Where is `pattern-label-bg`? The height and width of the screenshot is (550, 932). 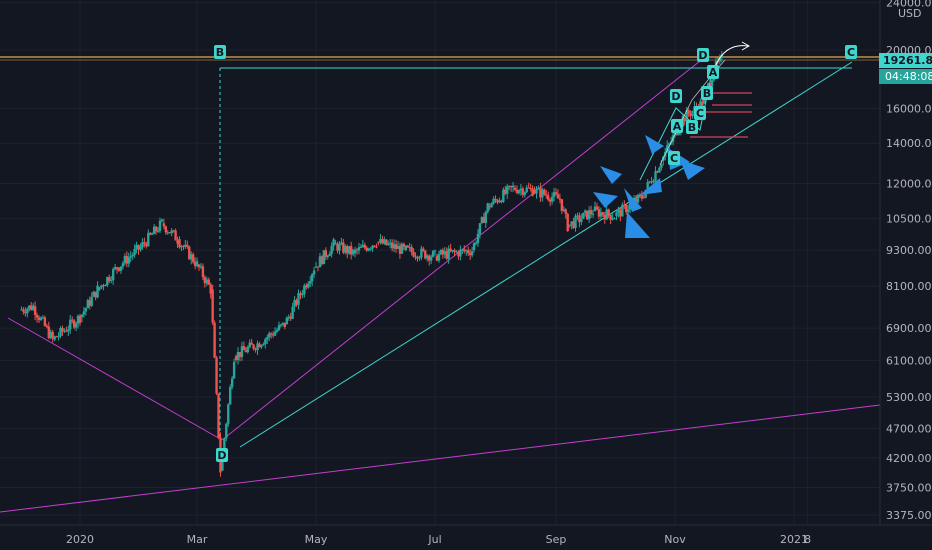 pattern-label-bg is located at coordinates (703, 55).